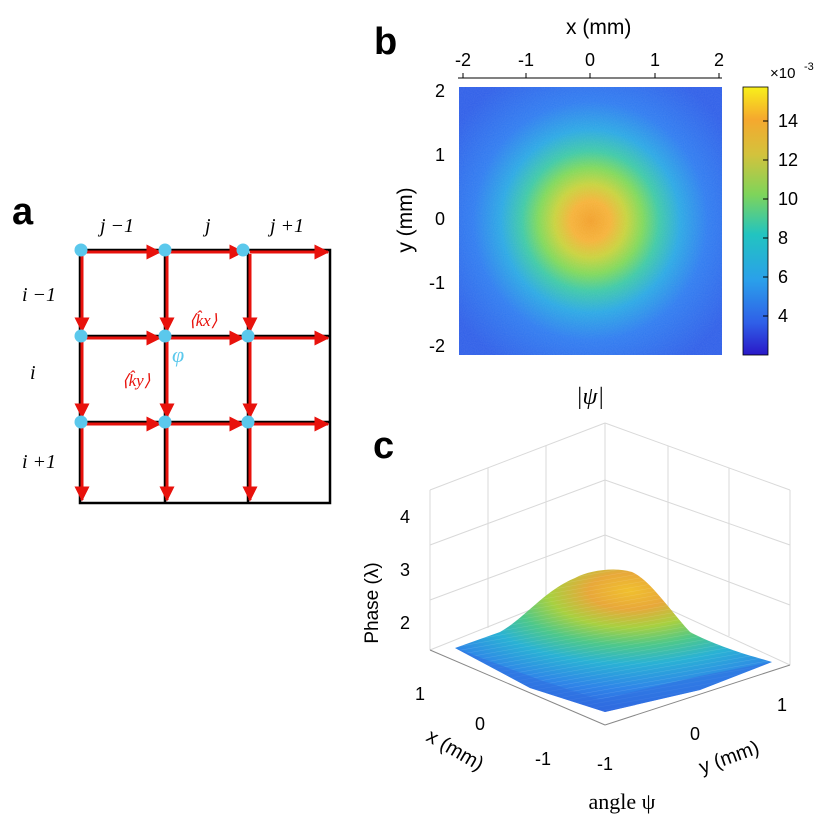 Image resolution: width=830 pixels, height=825 pixels. Describe the element at coordinates (405, 219) in the screenshot. I see `heatmap-ylabel: y (mm)` at that location.